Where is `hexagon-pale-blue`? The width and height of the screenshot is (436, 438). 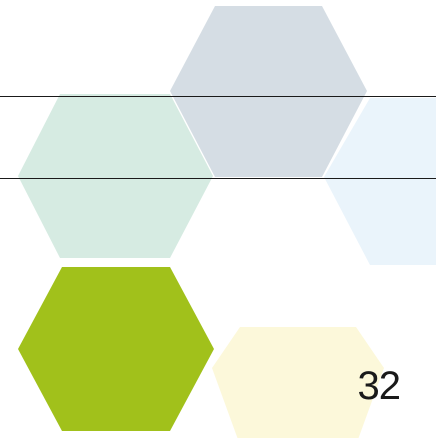 hexagon-pale-blue is located at coordinates (380, 181).